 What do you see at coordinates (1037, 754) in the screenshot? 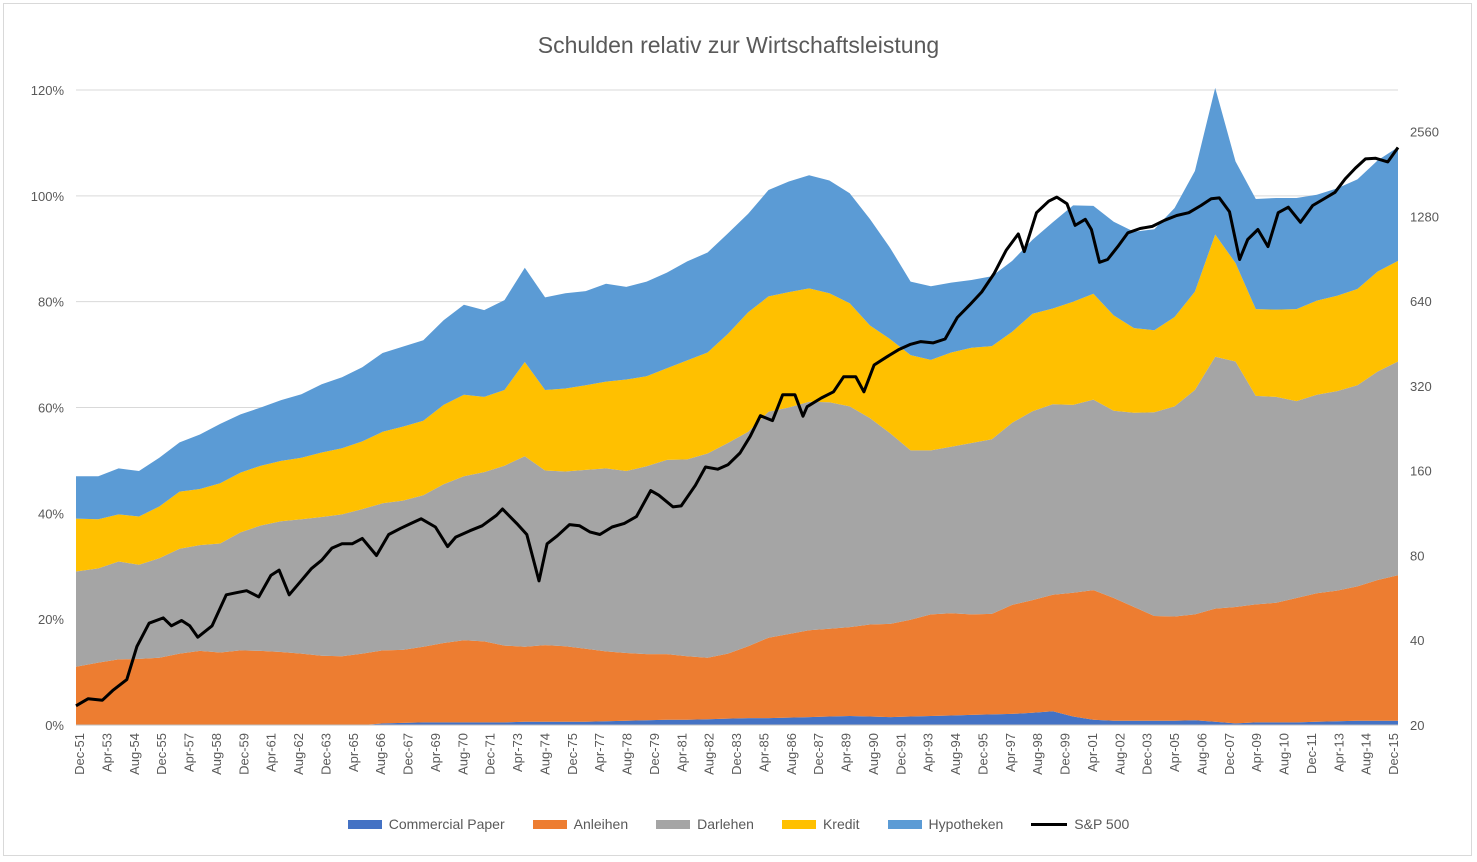
I see `x-tick-label: Aug-98` at bounding box center [1037, 754].